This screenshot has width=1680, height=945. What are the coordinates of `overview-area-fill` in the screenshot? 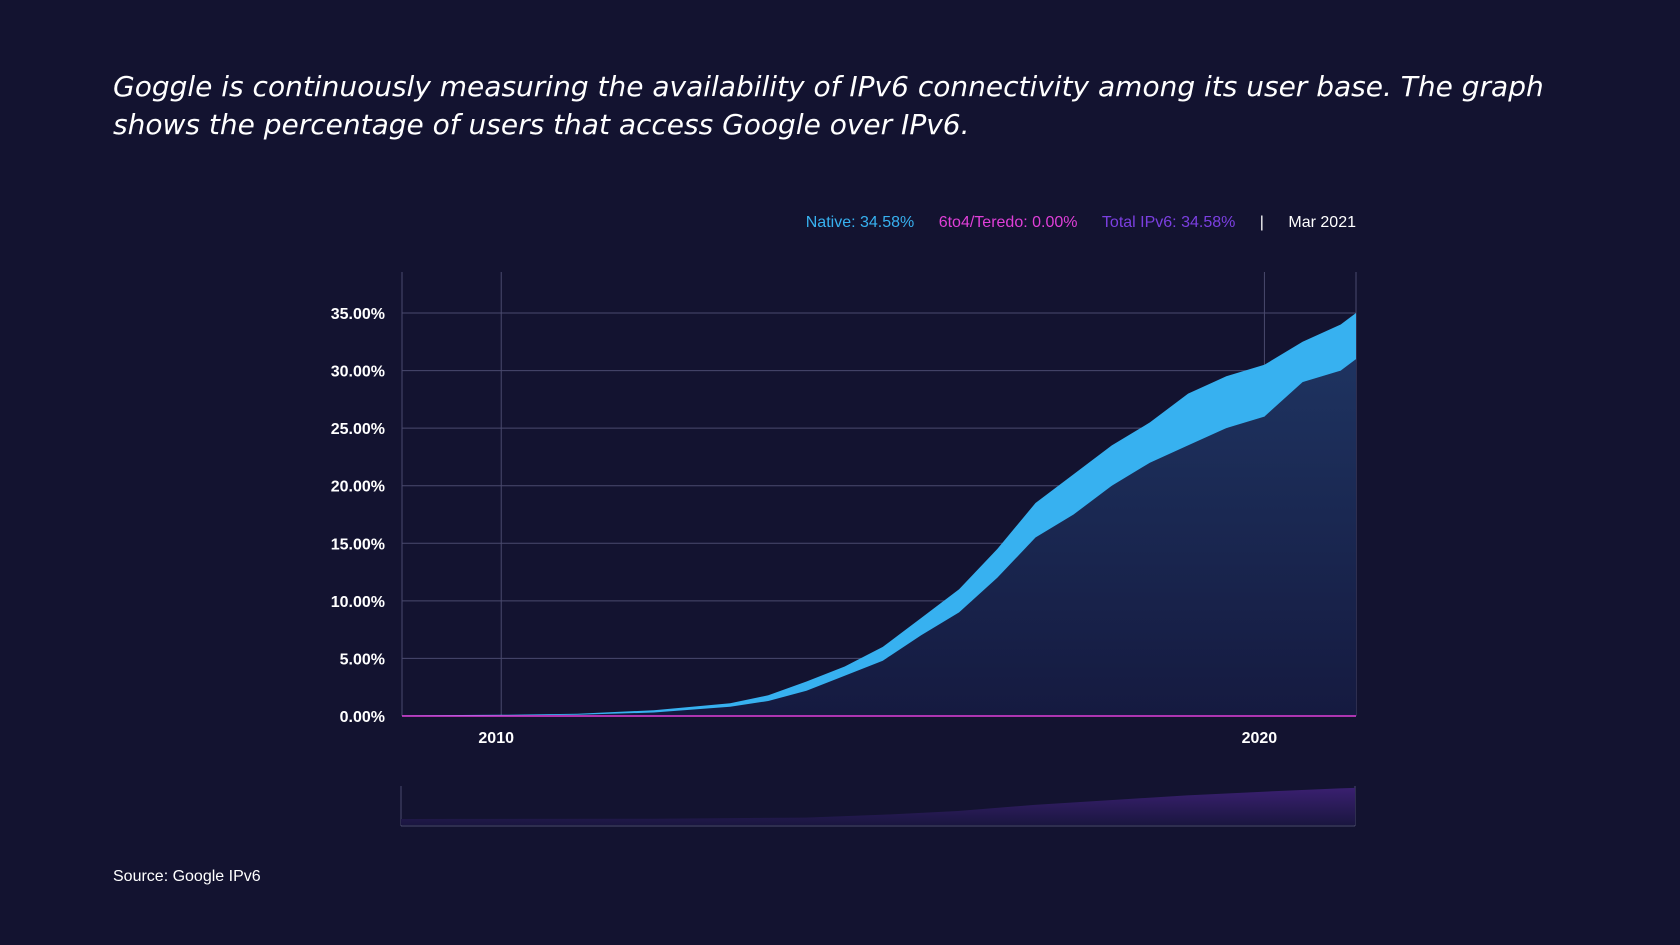 It's located at (878, 806).